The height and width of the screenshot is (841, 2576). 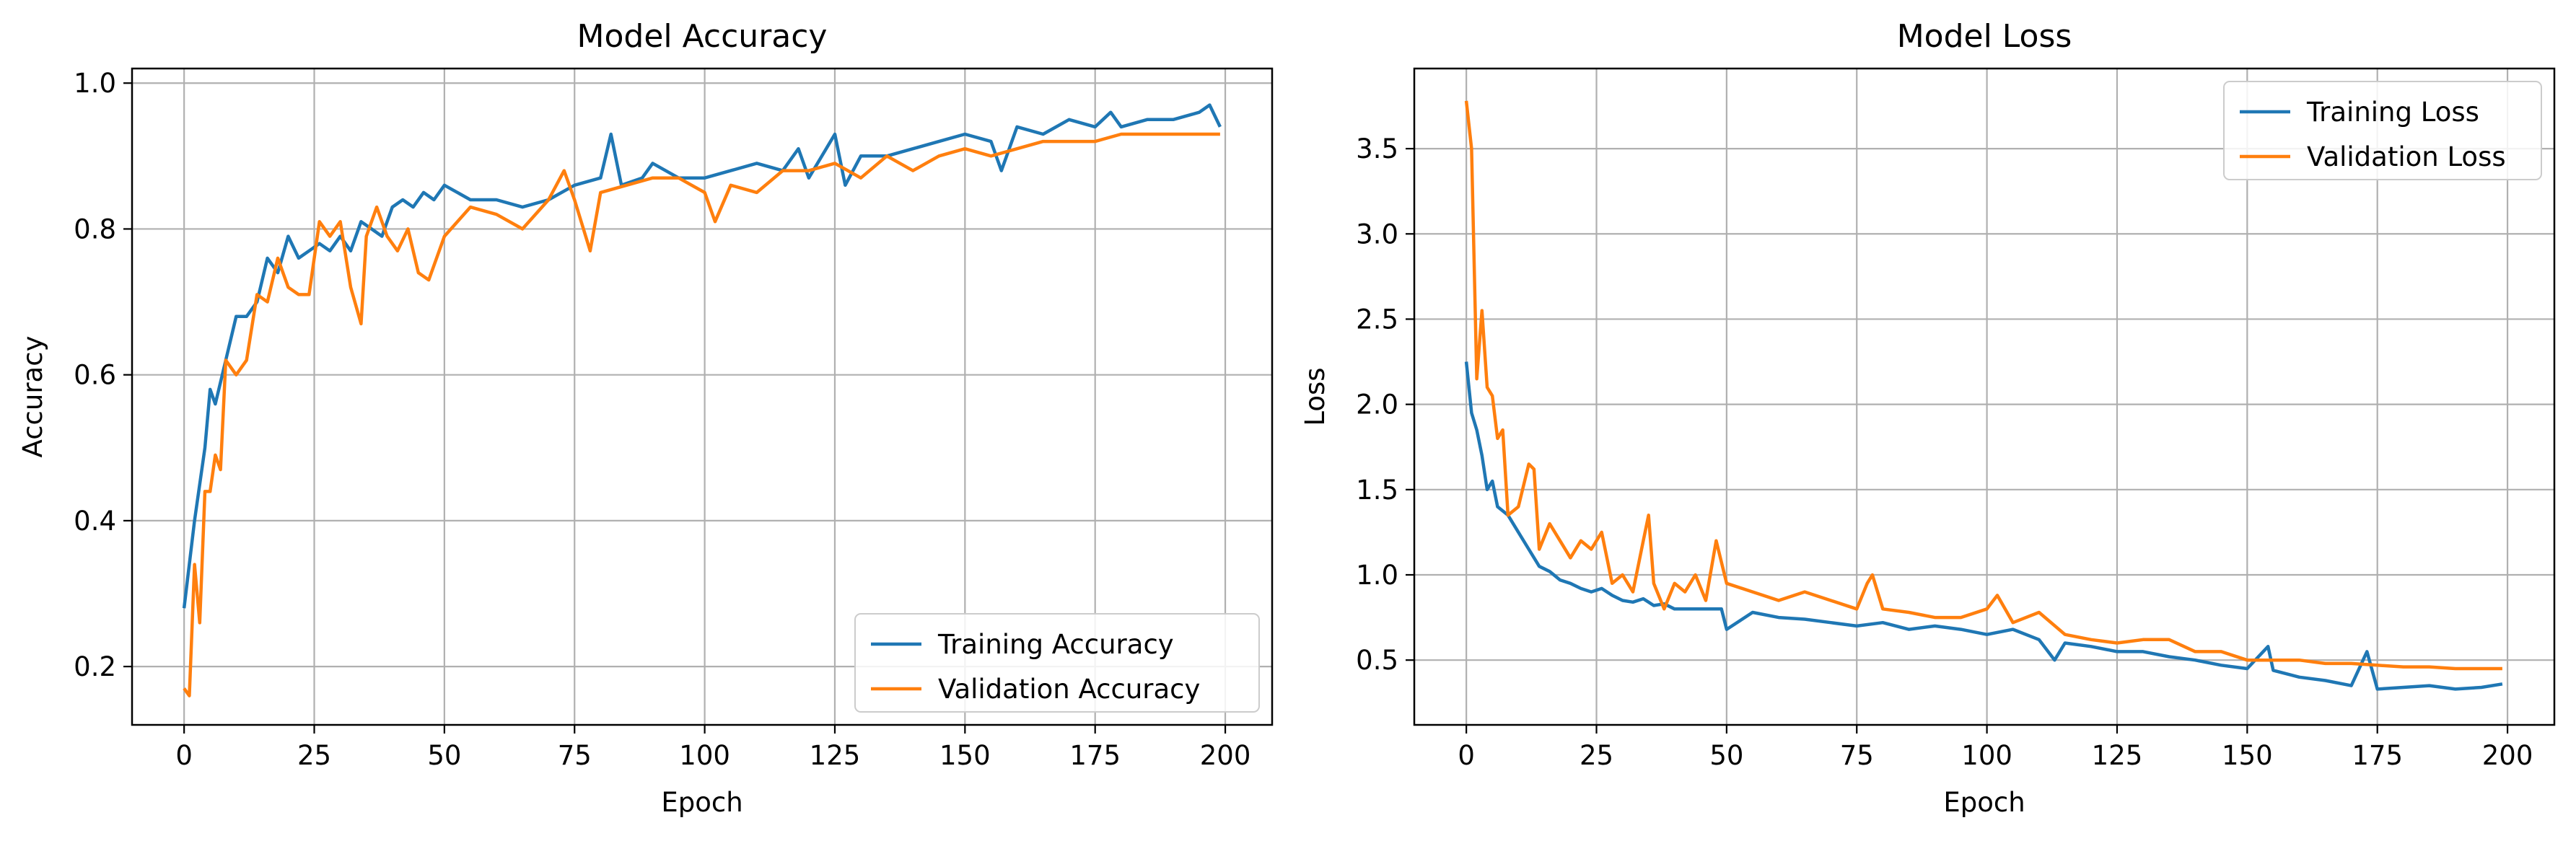 What do you see at coordinates (1857, 755) in the screenshot?
I see `loss-x-tick-label-3: 75` at bounding box center [1857, 755].